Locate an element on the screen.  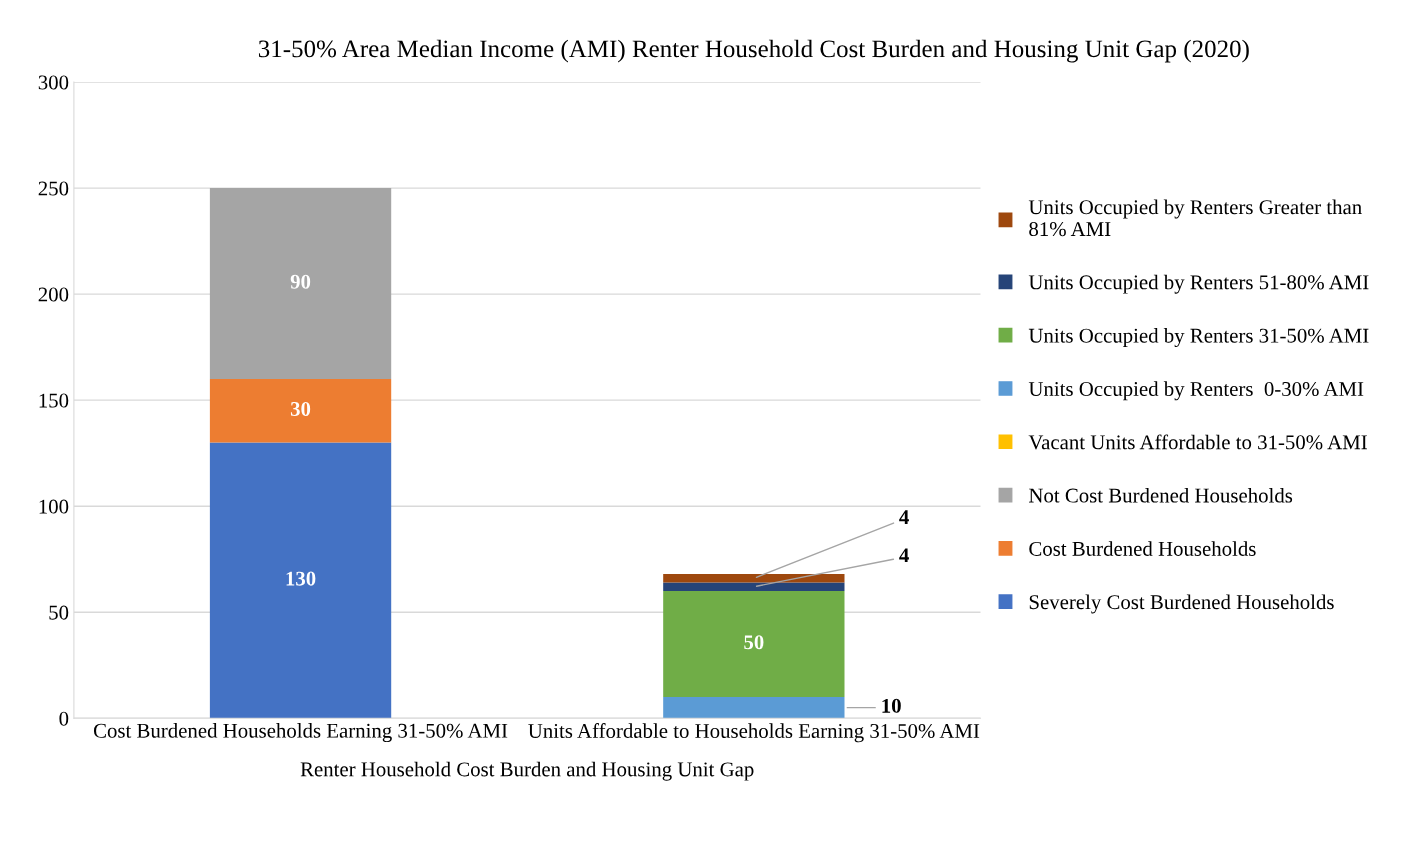
x-axis-title: Renter Household Cost Burden and Housing Unit Gap is located at coordinates (527, 771).